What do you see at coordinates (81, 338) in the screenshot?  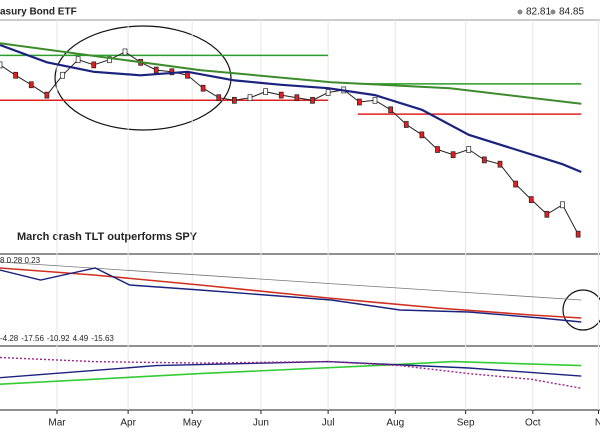 I see `indicator-value: 4.49` at bounding box center [81, 338].